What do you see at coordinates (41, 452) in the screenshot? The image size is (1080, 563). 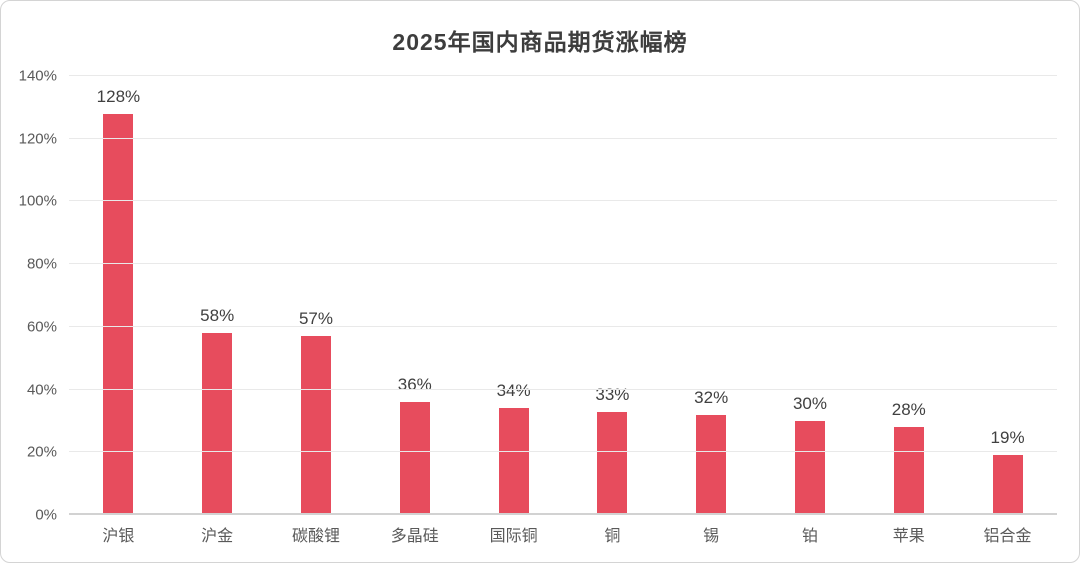 I see `y-axis-tick-label: 20%` at bounding box center [41, 452].